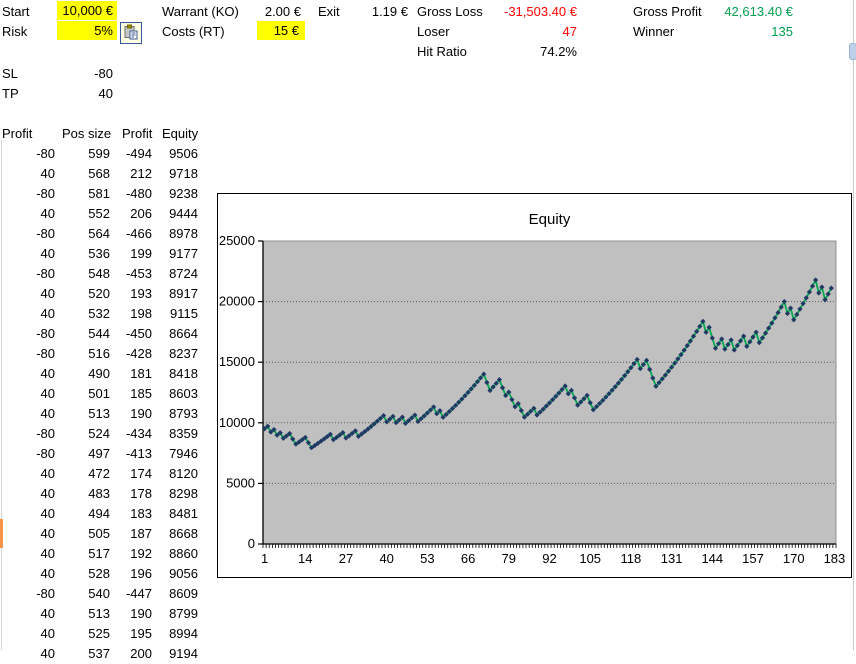 The height and width of the screenshot is (664, 856). Describe the element at coordinates (87, 30) in the screenshot. I see `risk-value-cell: 5%` at that location.